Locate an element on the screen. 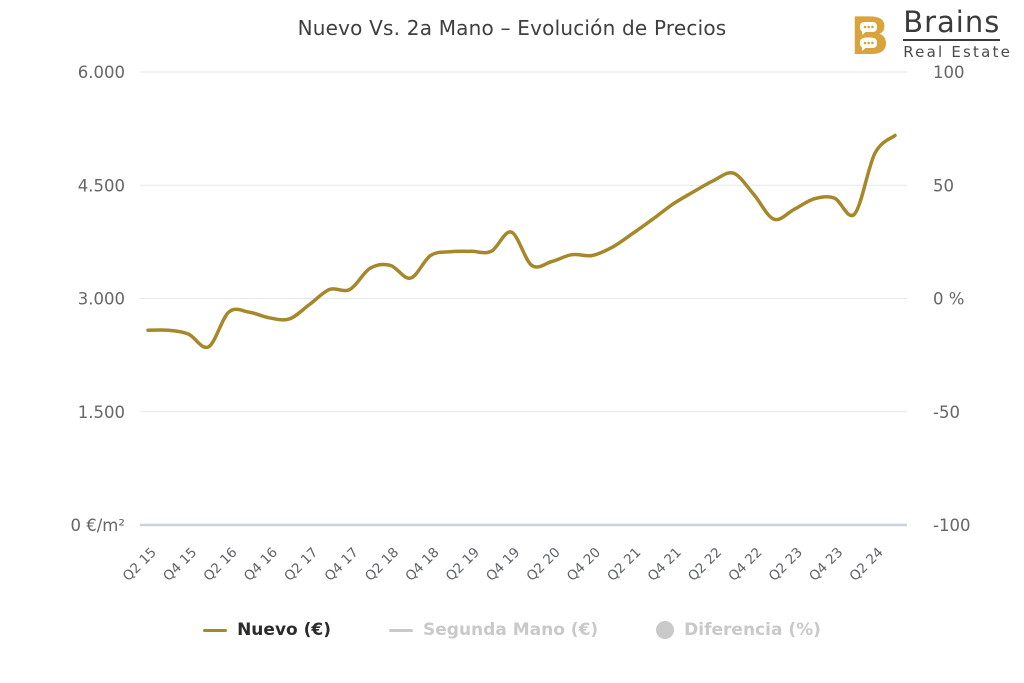 The height and width of the screenshot is (683, 1024). x-axis-label: Q4 20 is located at coordinates (584, 565).